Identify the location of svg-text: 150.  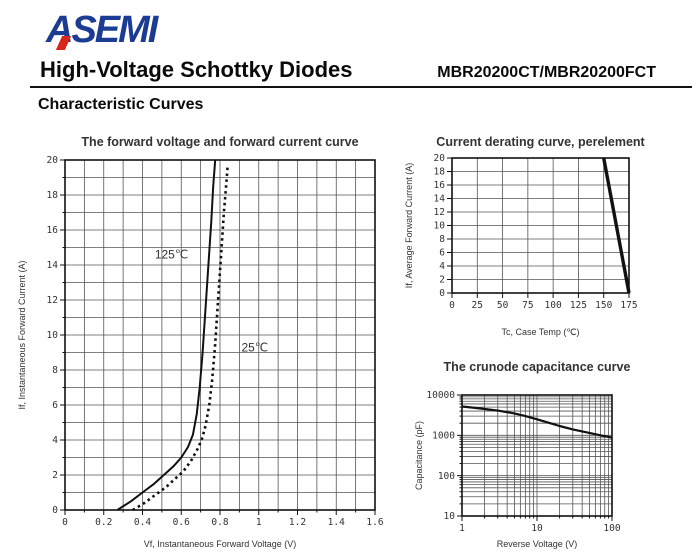
(603, 305).